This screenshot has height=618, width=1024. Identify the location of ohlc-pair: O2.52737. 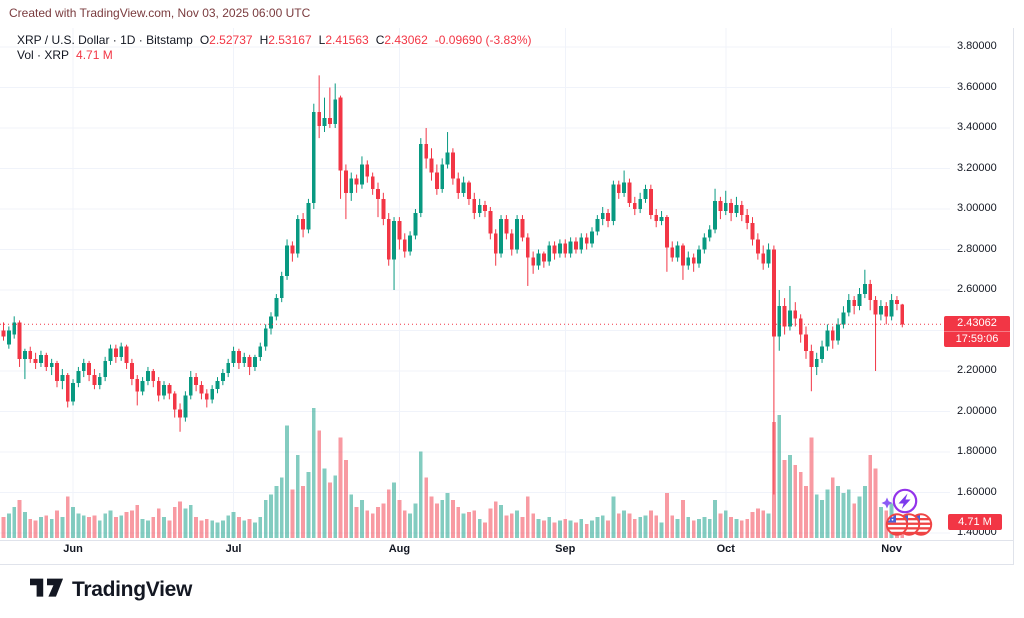
(226, 40).